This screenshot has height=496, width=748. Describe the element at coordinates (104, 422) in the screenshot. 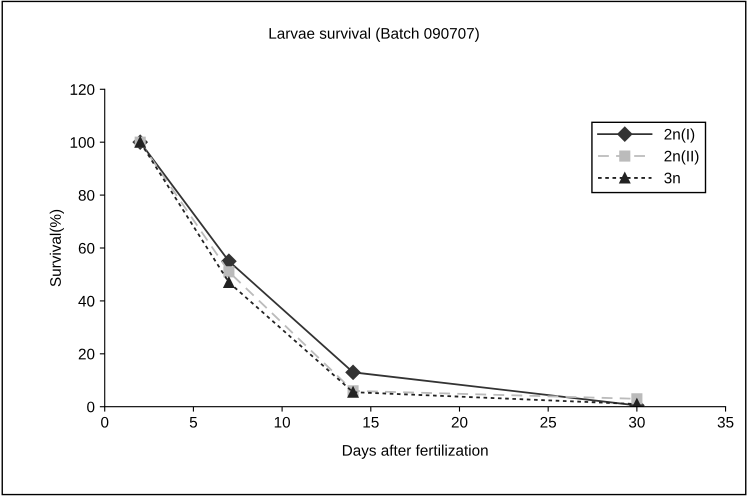

I see `x-tick-label: 0` at that location.